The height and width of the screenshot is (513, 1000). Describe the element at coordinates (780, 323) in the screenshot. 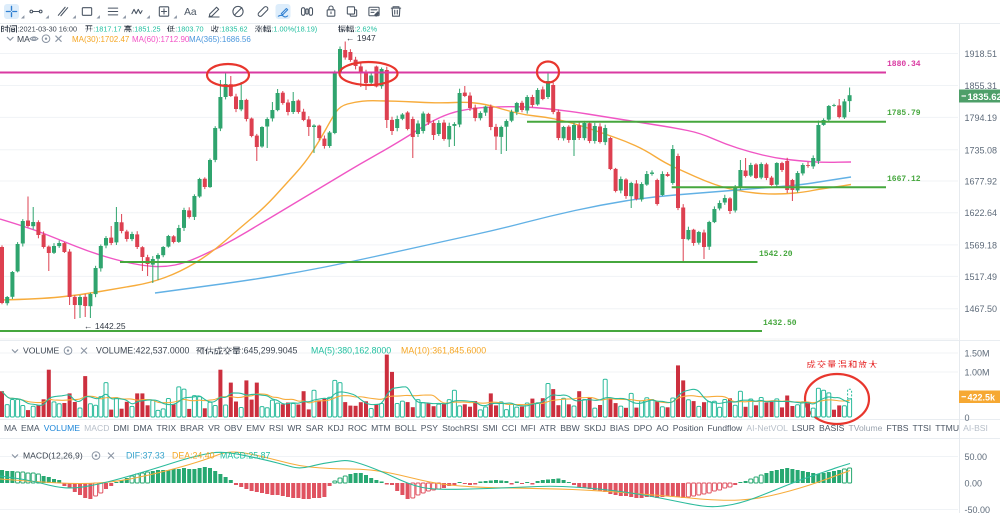

I see `svg-text: 1432.50` at that location.